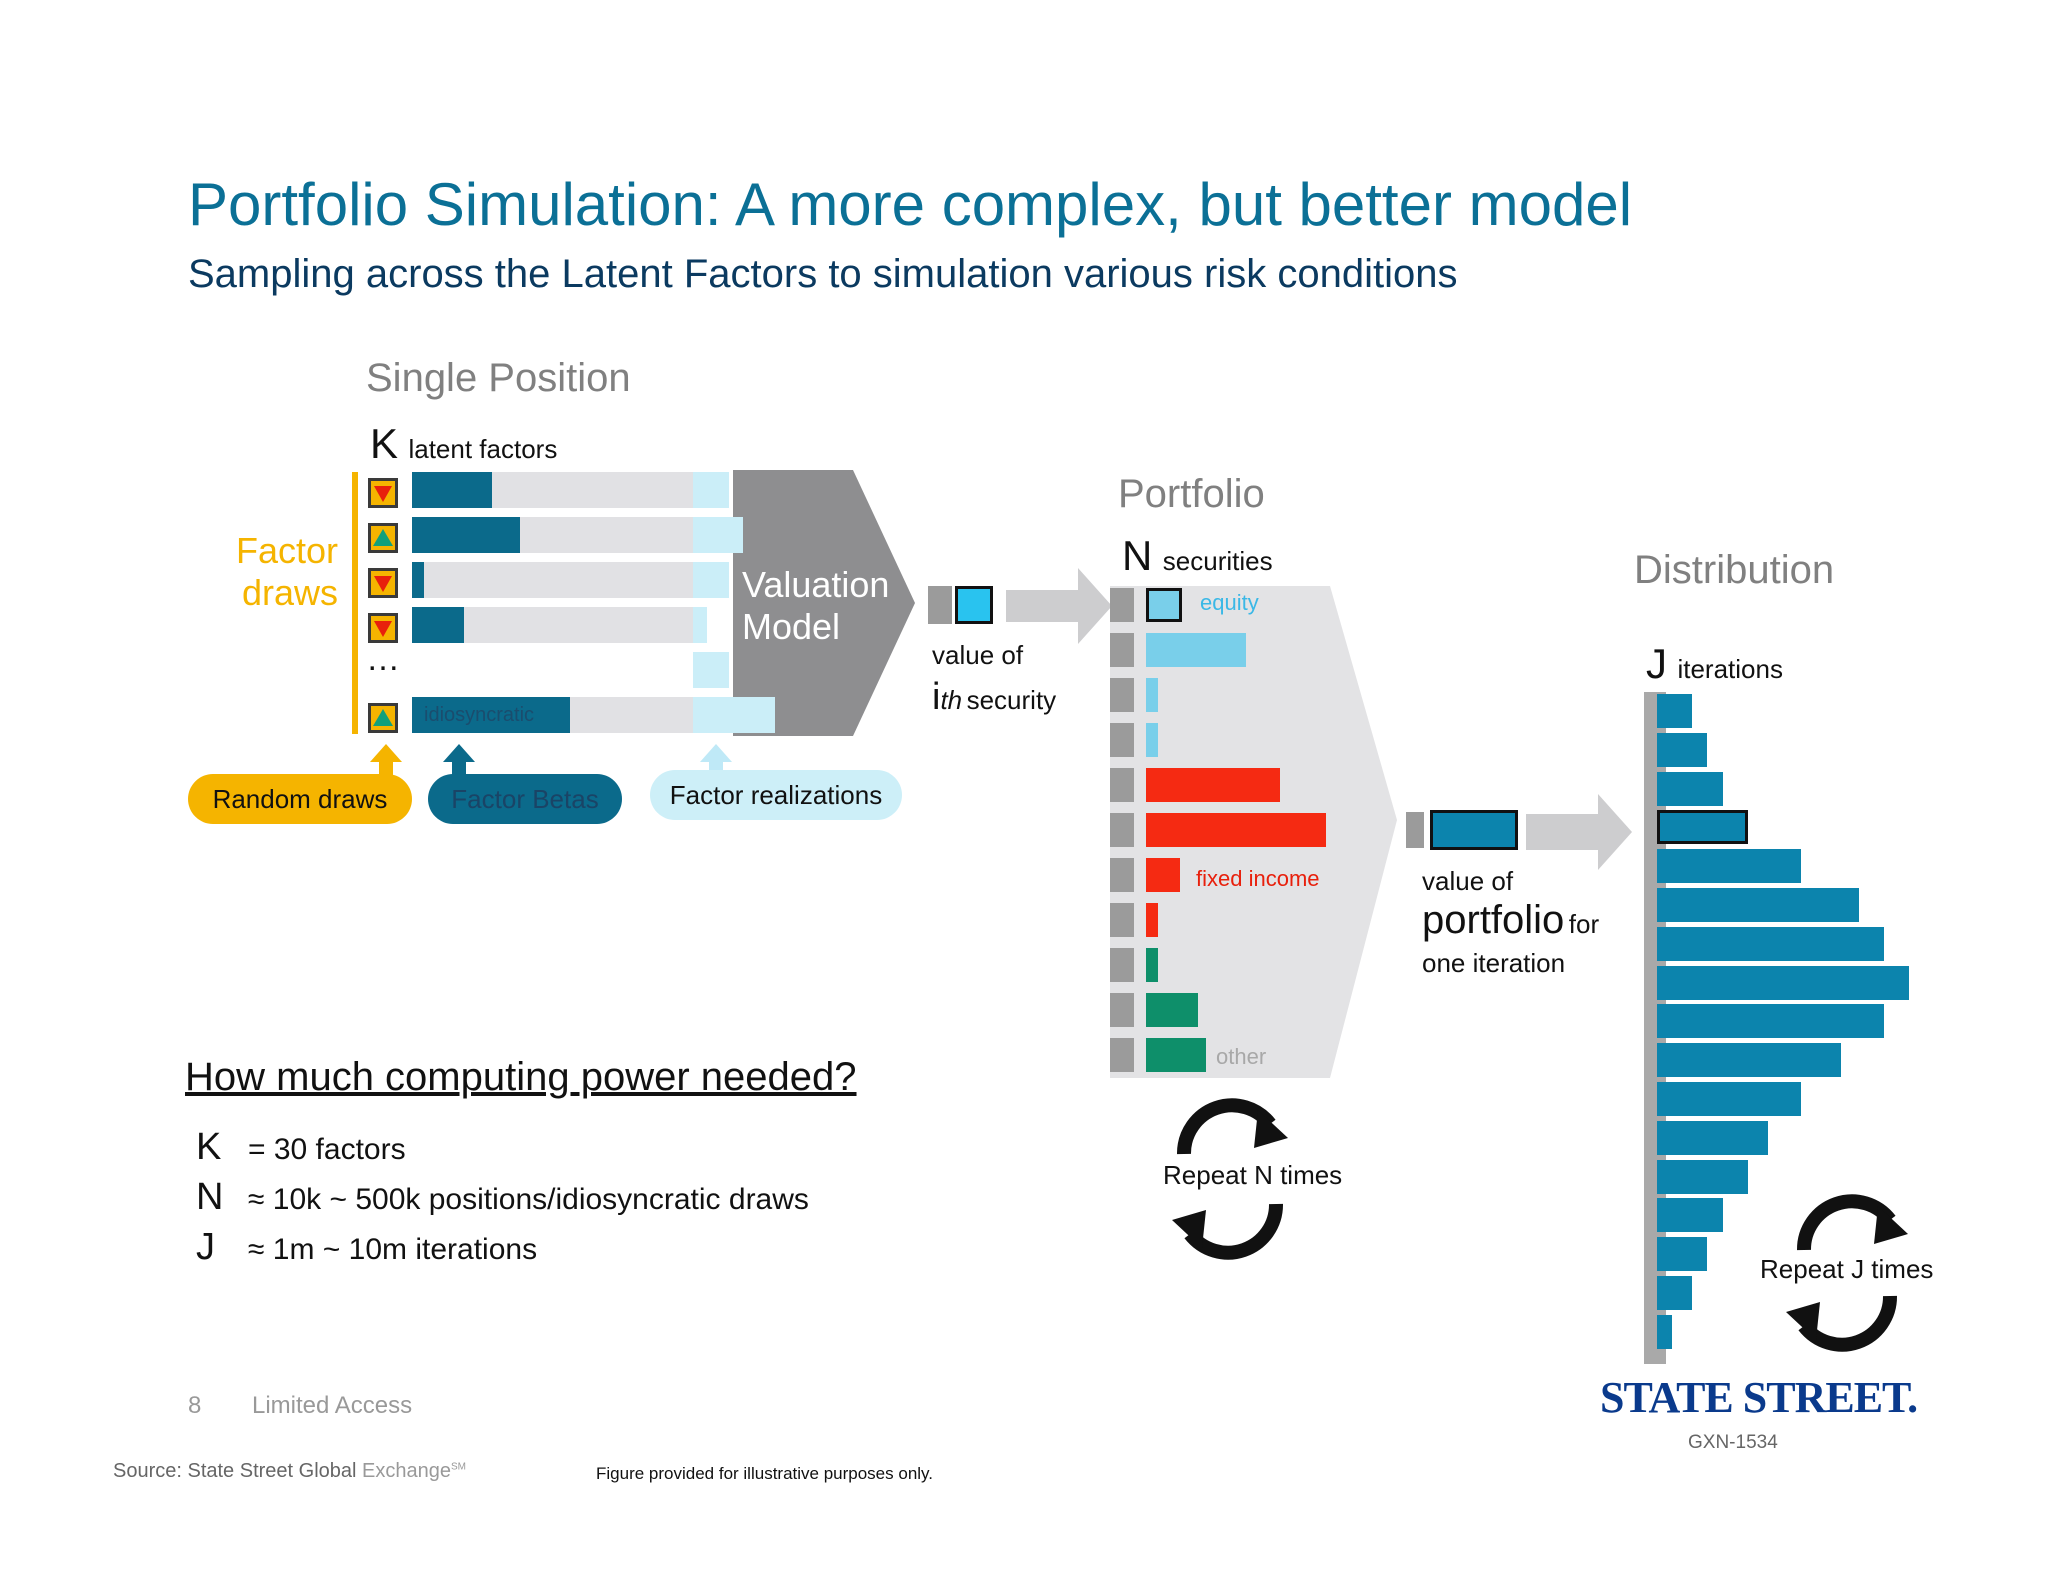  What do you see at coordinates (978, 655) in the screenshot?
I see `value-of-label: value of` at bounding box center [978, 655].